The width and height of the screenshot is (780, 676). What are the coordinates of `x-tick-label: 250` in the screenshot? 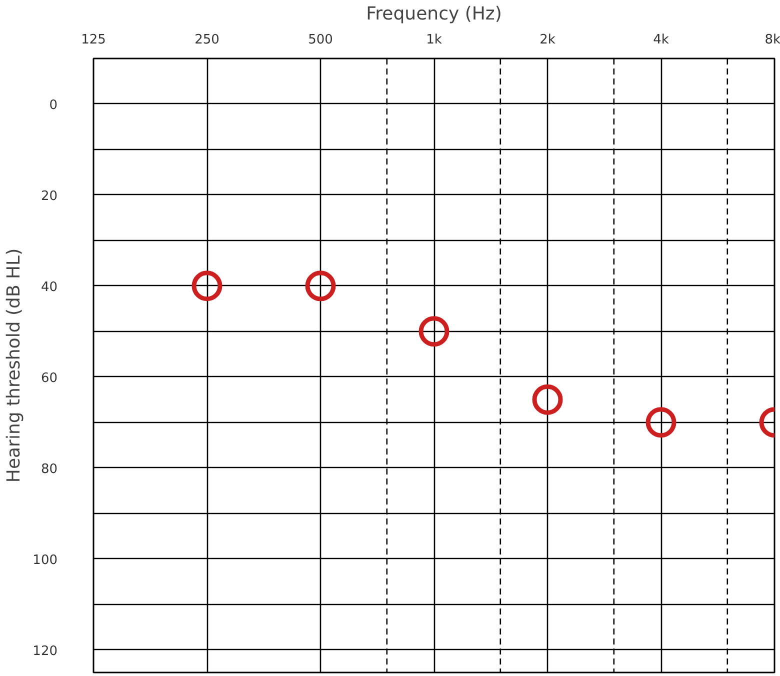 It's located at (207, 40).